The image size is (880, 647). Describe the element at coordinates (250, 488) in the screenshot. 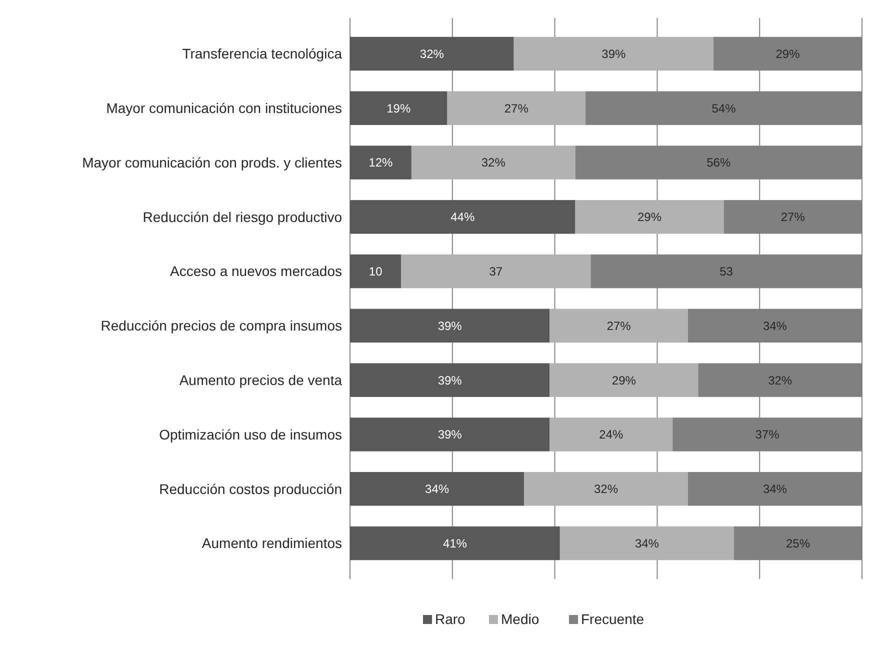

I see `y-tick-label: Reducción costos producción` at that location.